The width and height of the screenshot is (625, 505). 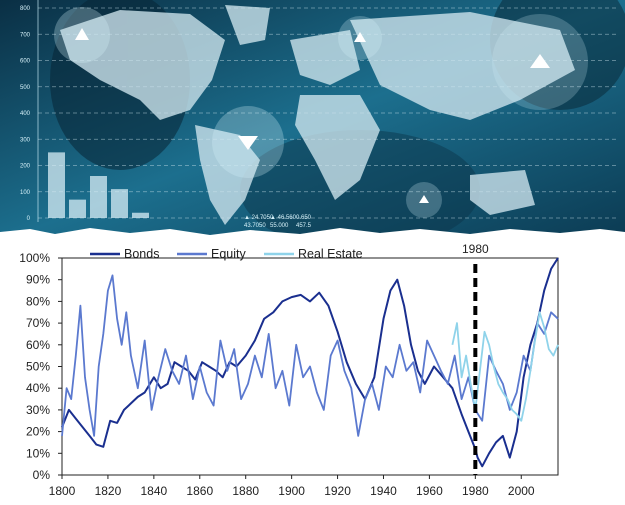 I want to click on legend-label: Real Estate, so click(x=330, y=254).